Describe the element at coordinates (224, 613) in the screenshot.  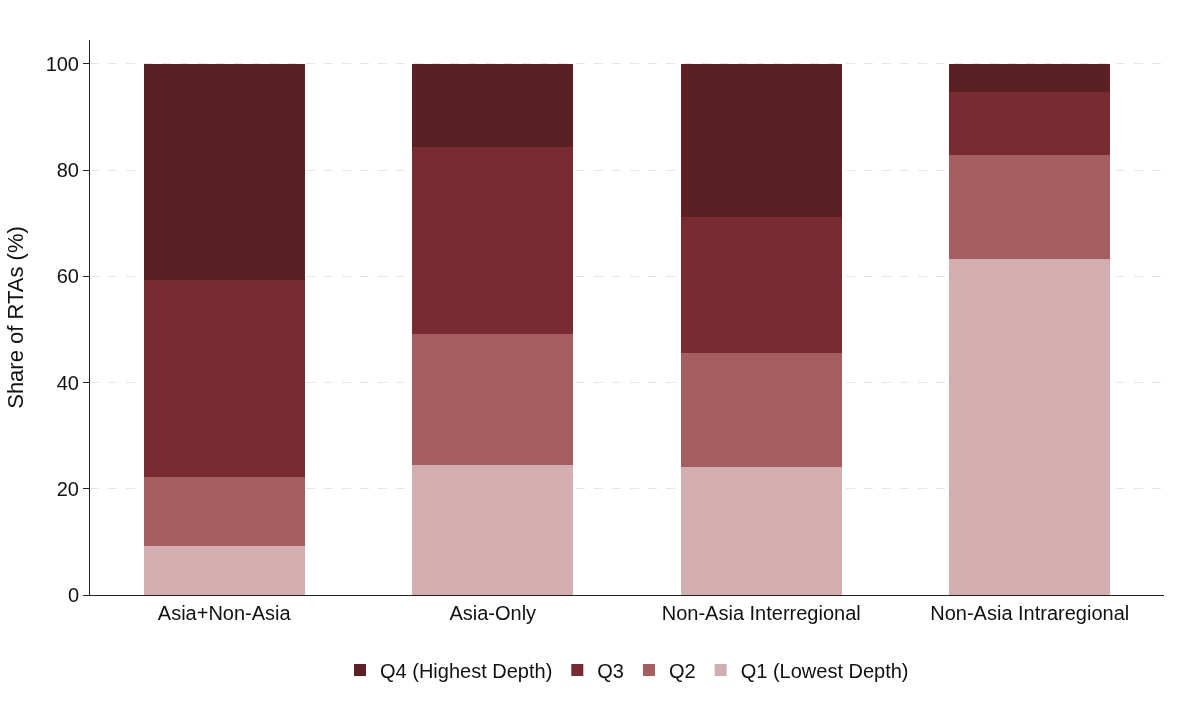
I see `x-tick-label: Asia+Non-Asia` at that location.